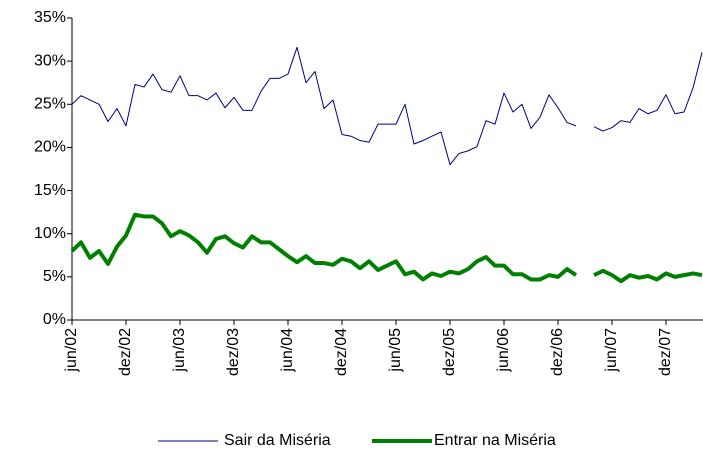 The width and height of the screenshot is (703, 461). I want to click on y-tick-label: 25%, so click(50, 104).